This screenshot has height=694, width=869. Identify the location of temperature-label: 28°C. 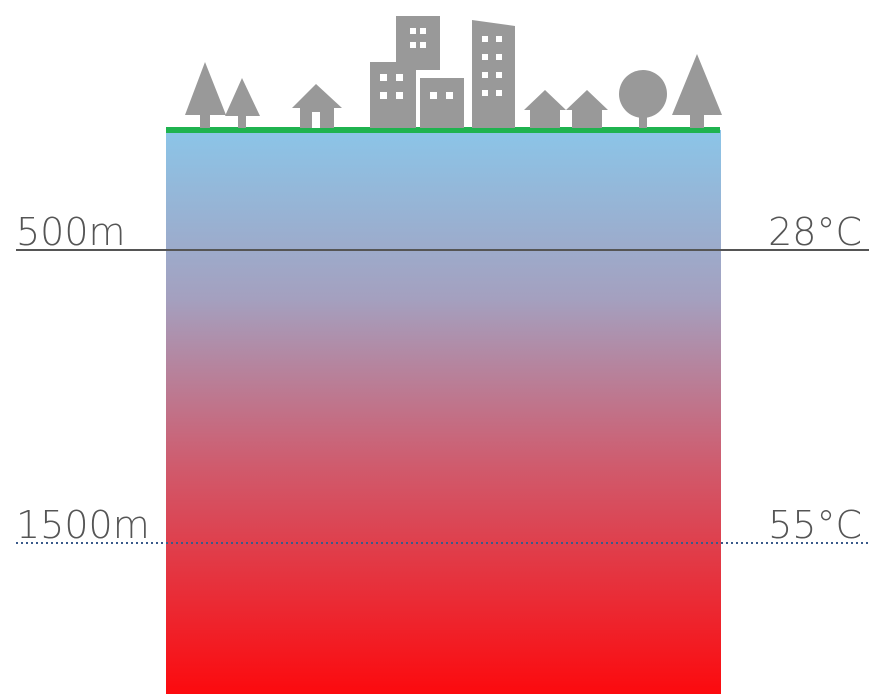
(815, 232).